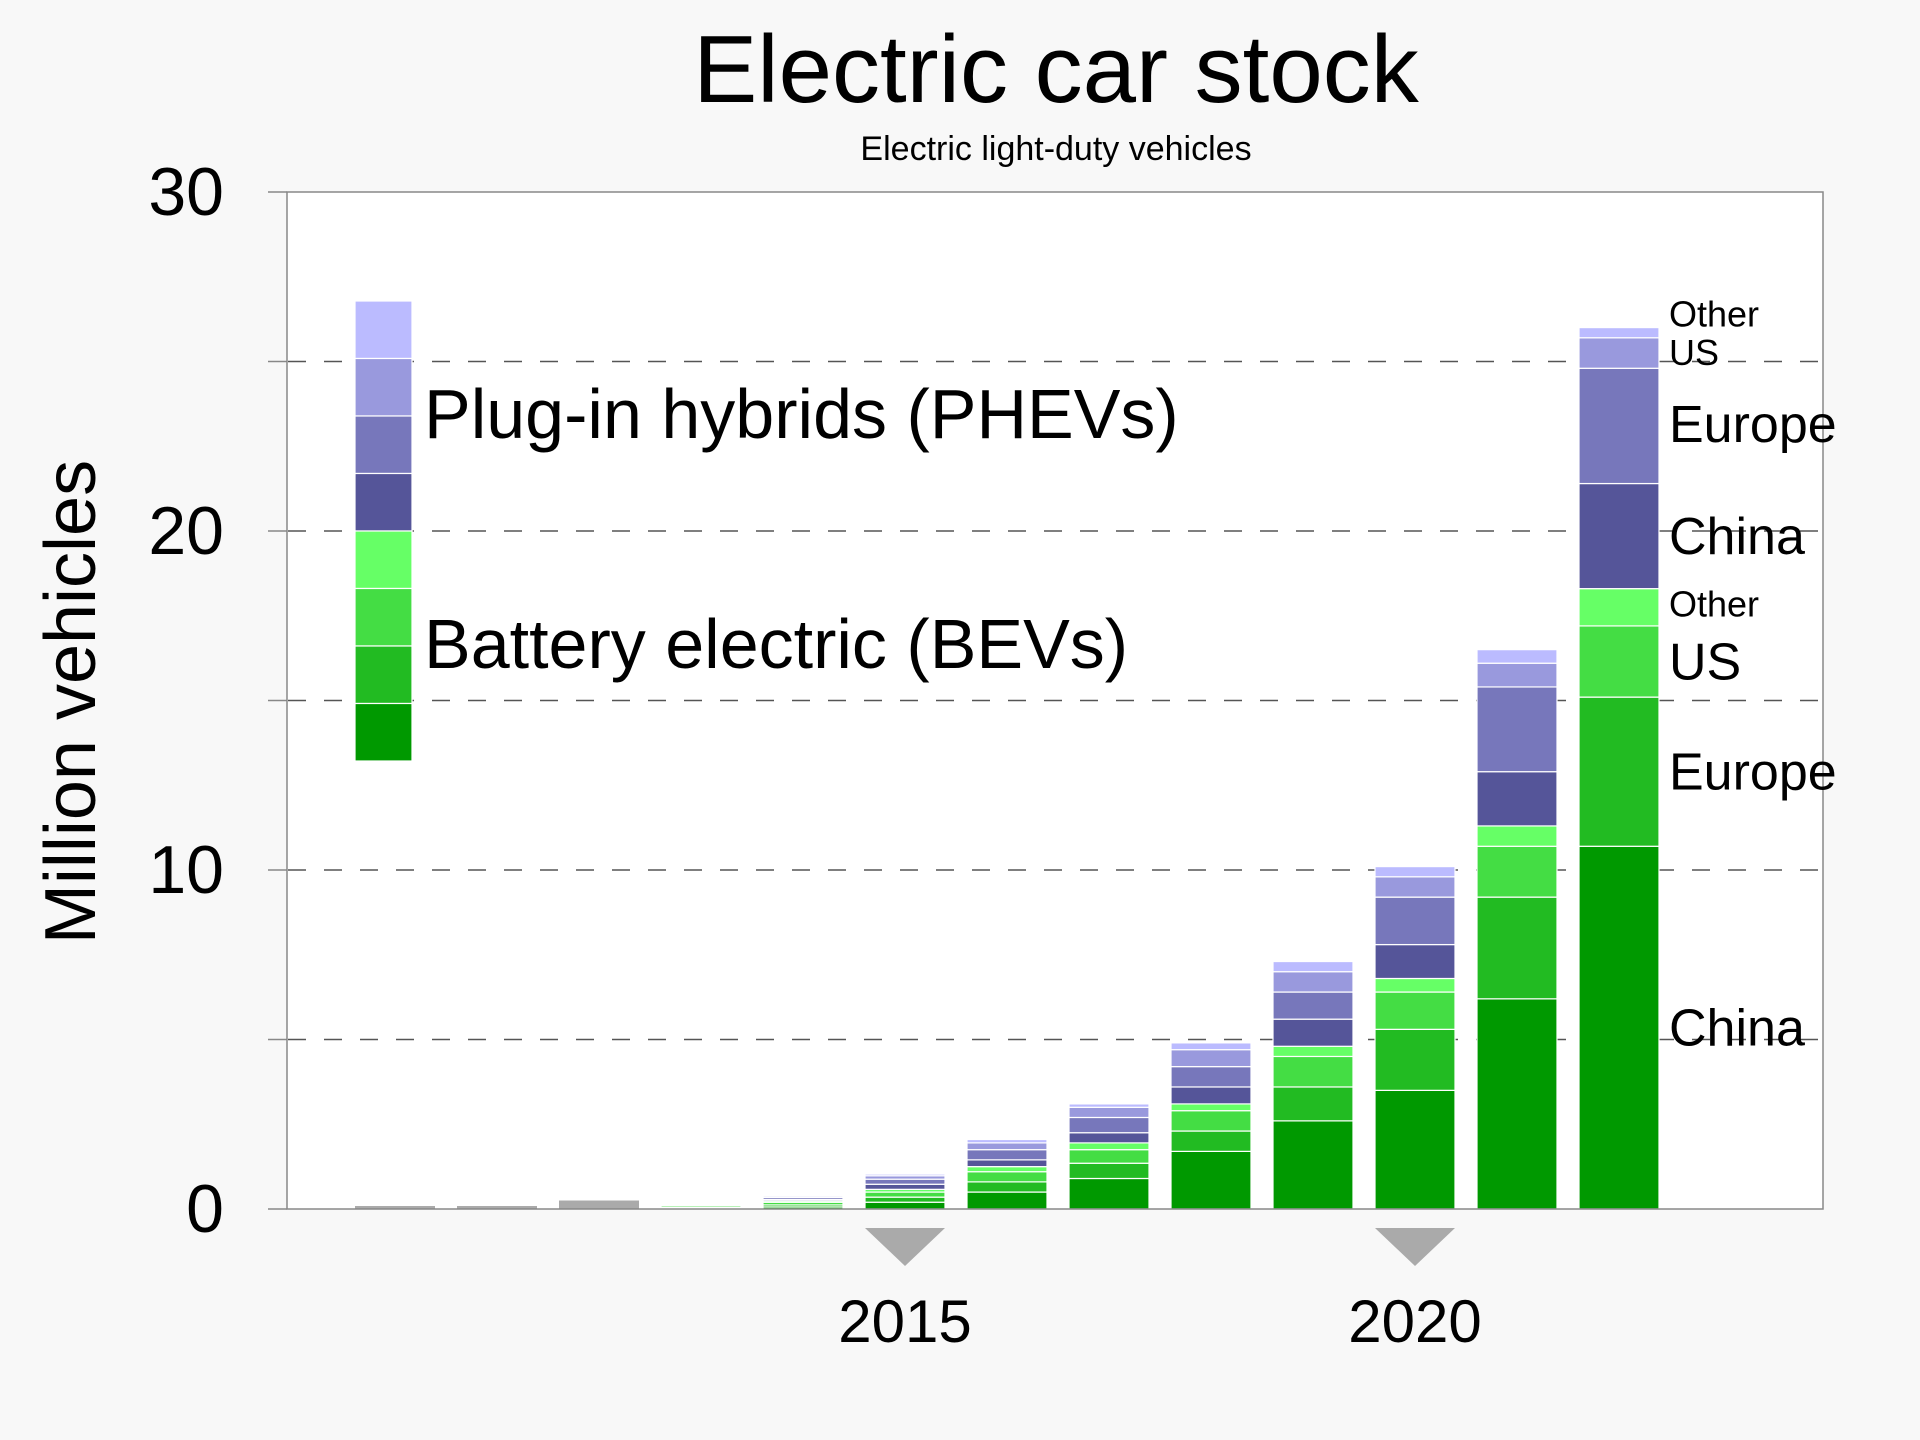  Describe the element at coordinates (1313, 1165) in the screenshot. I see `bar-2019-bev-china` at that location.